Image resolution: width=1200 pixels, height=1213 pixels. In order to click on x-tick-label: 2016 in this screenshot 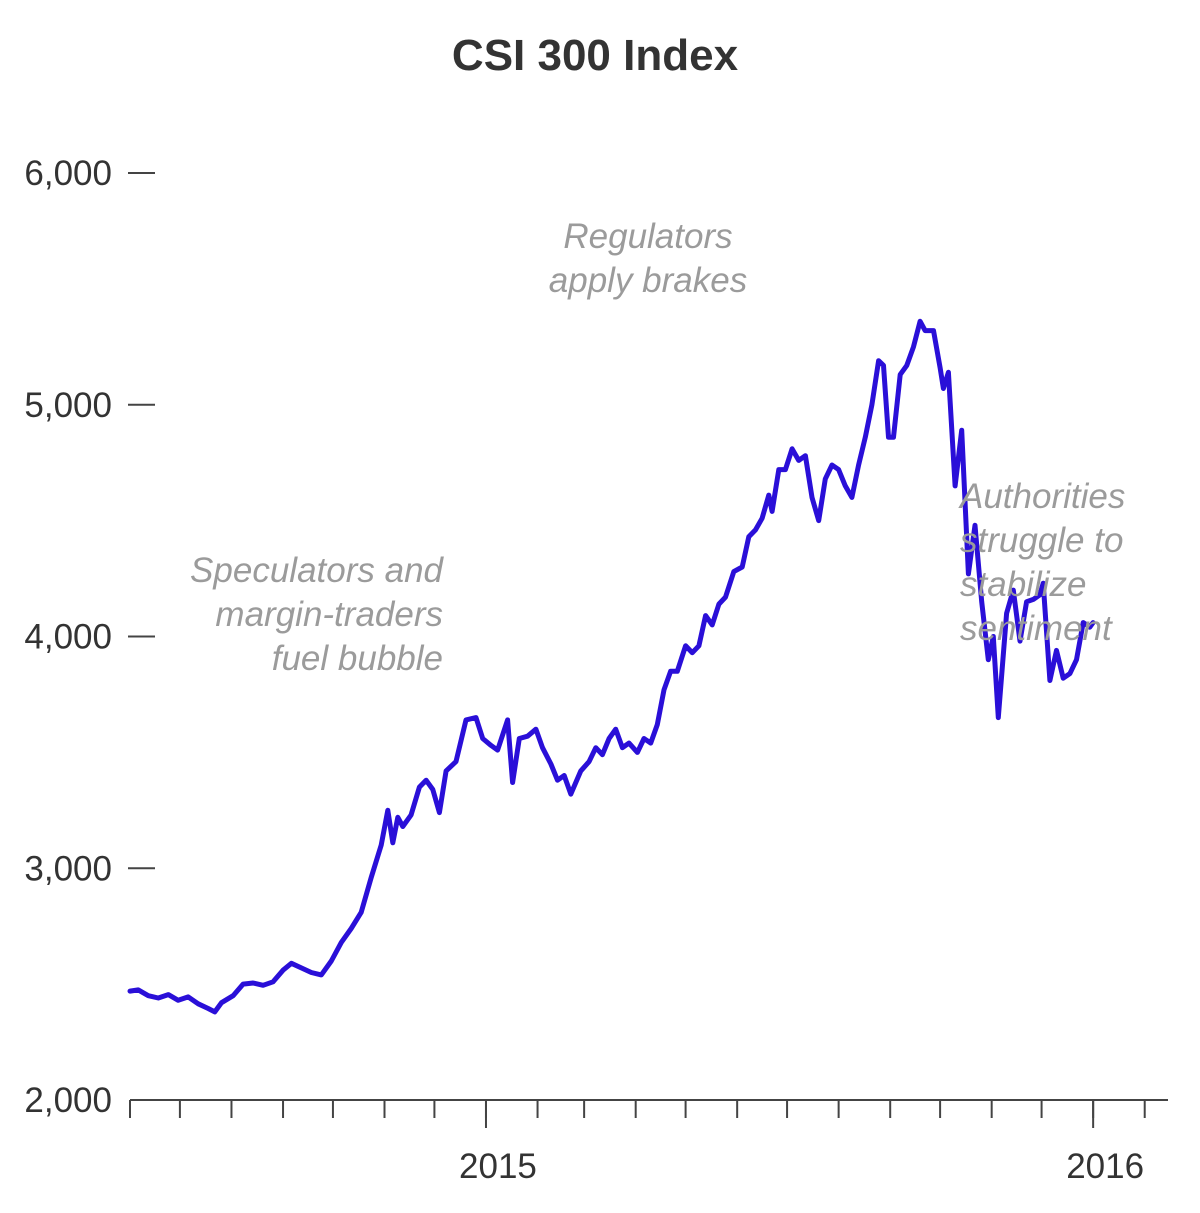, I will do `click(1105, 1166)`.